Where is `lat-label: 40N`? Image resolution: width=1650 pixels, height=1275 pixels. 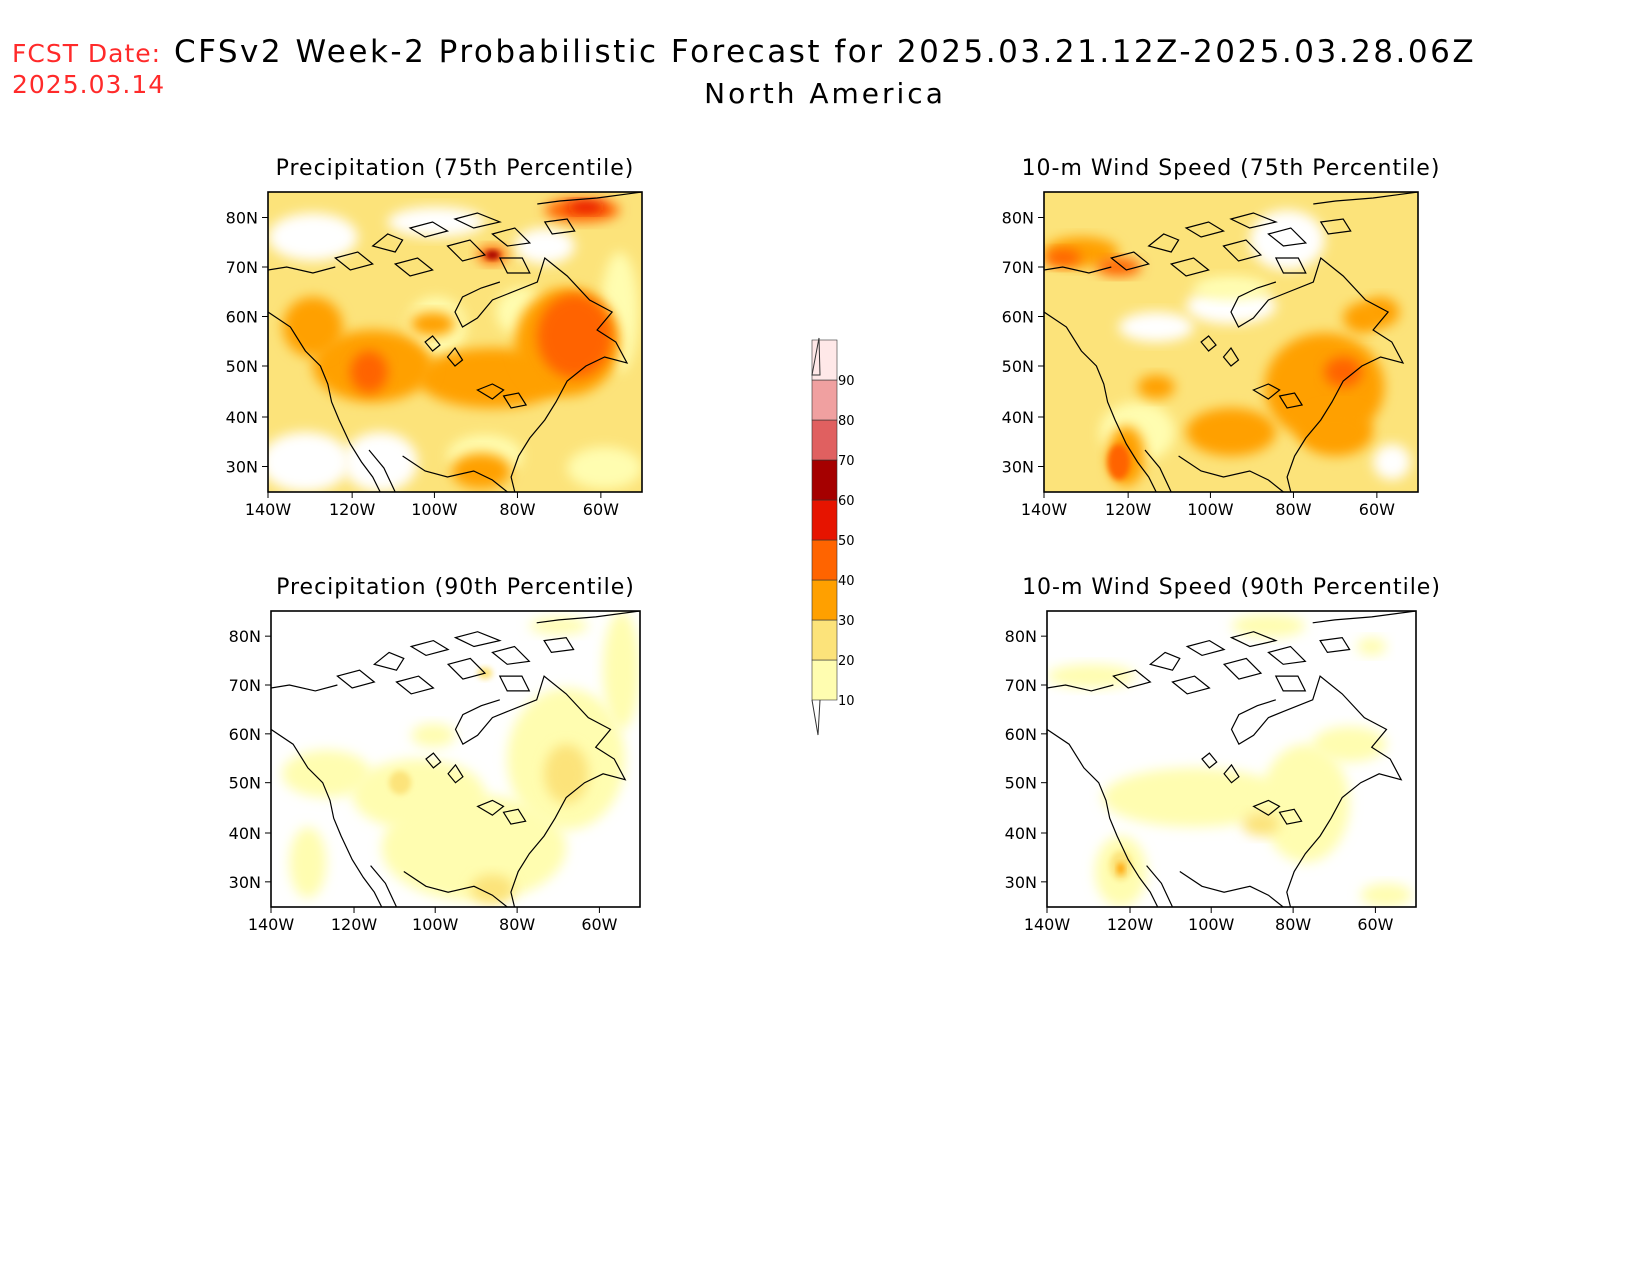 lat-label: 40N is located at coordinates (1018, 417).